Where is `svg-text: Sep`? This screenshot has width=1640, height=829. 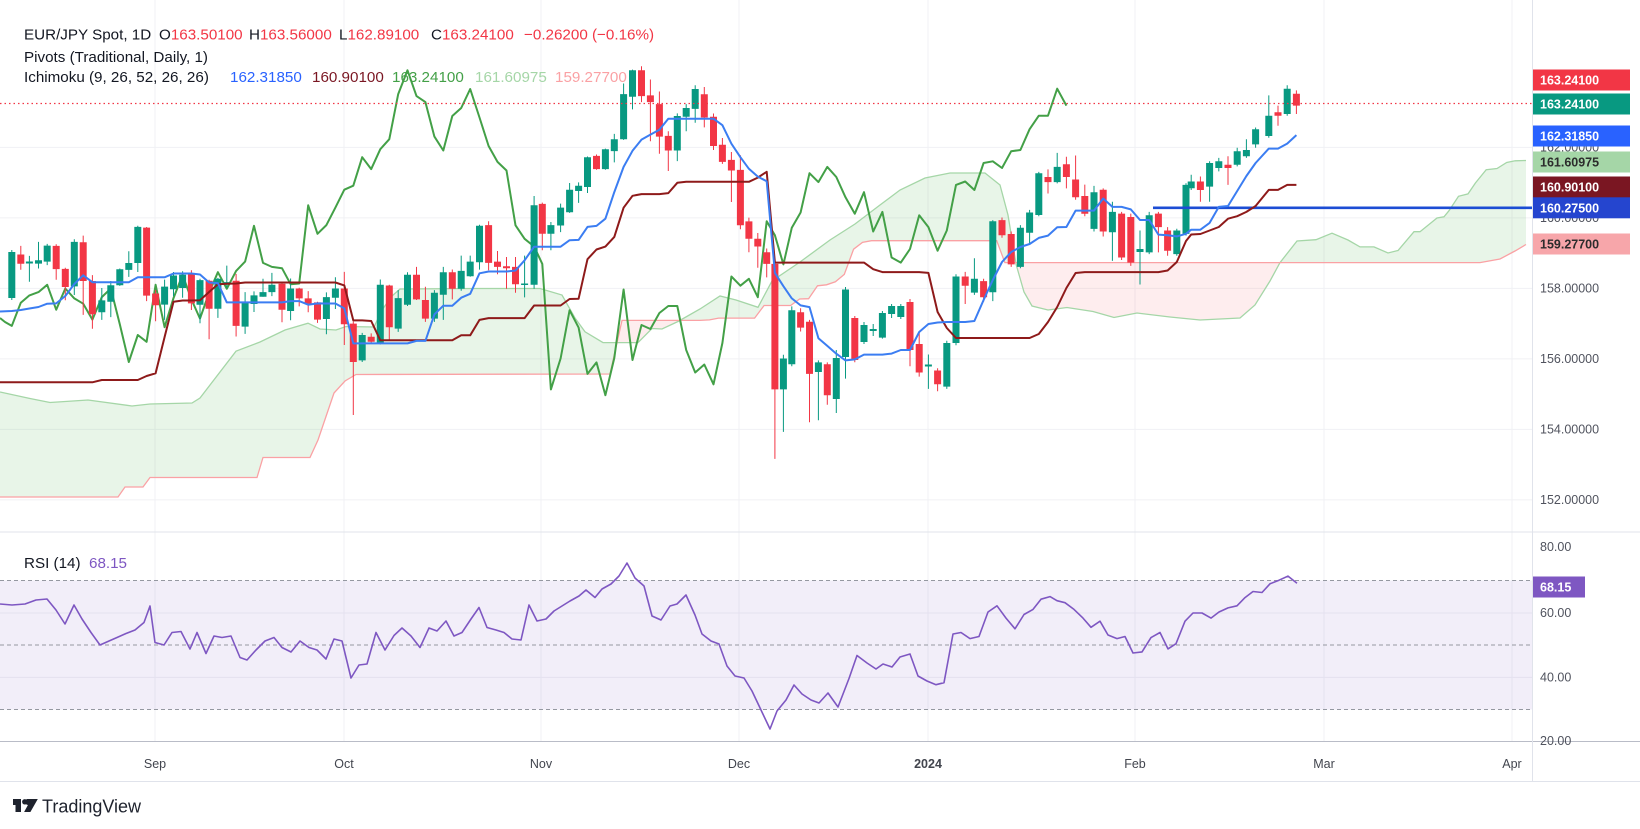
svg-text: Sep is located at coordinates (155, 764).